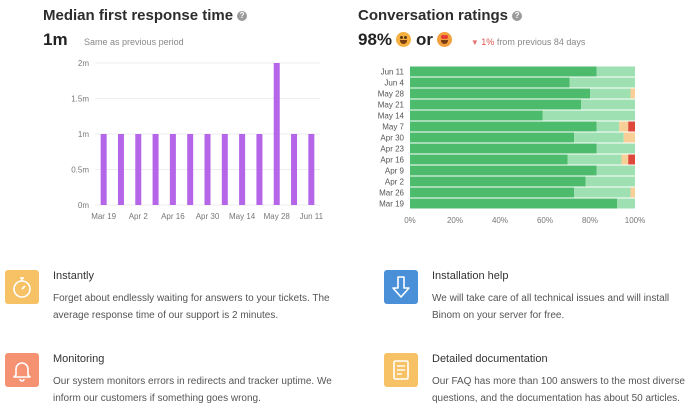 This screenshot has width=700, height=410. I want to click on y-tick-label: May 7, so click(393, 127).